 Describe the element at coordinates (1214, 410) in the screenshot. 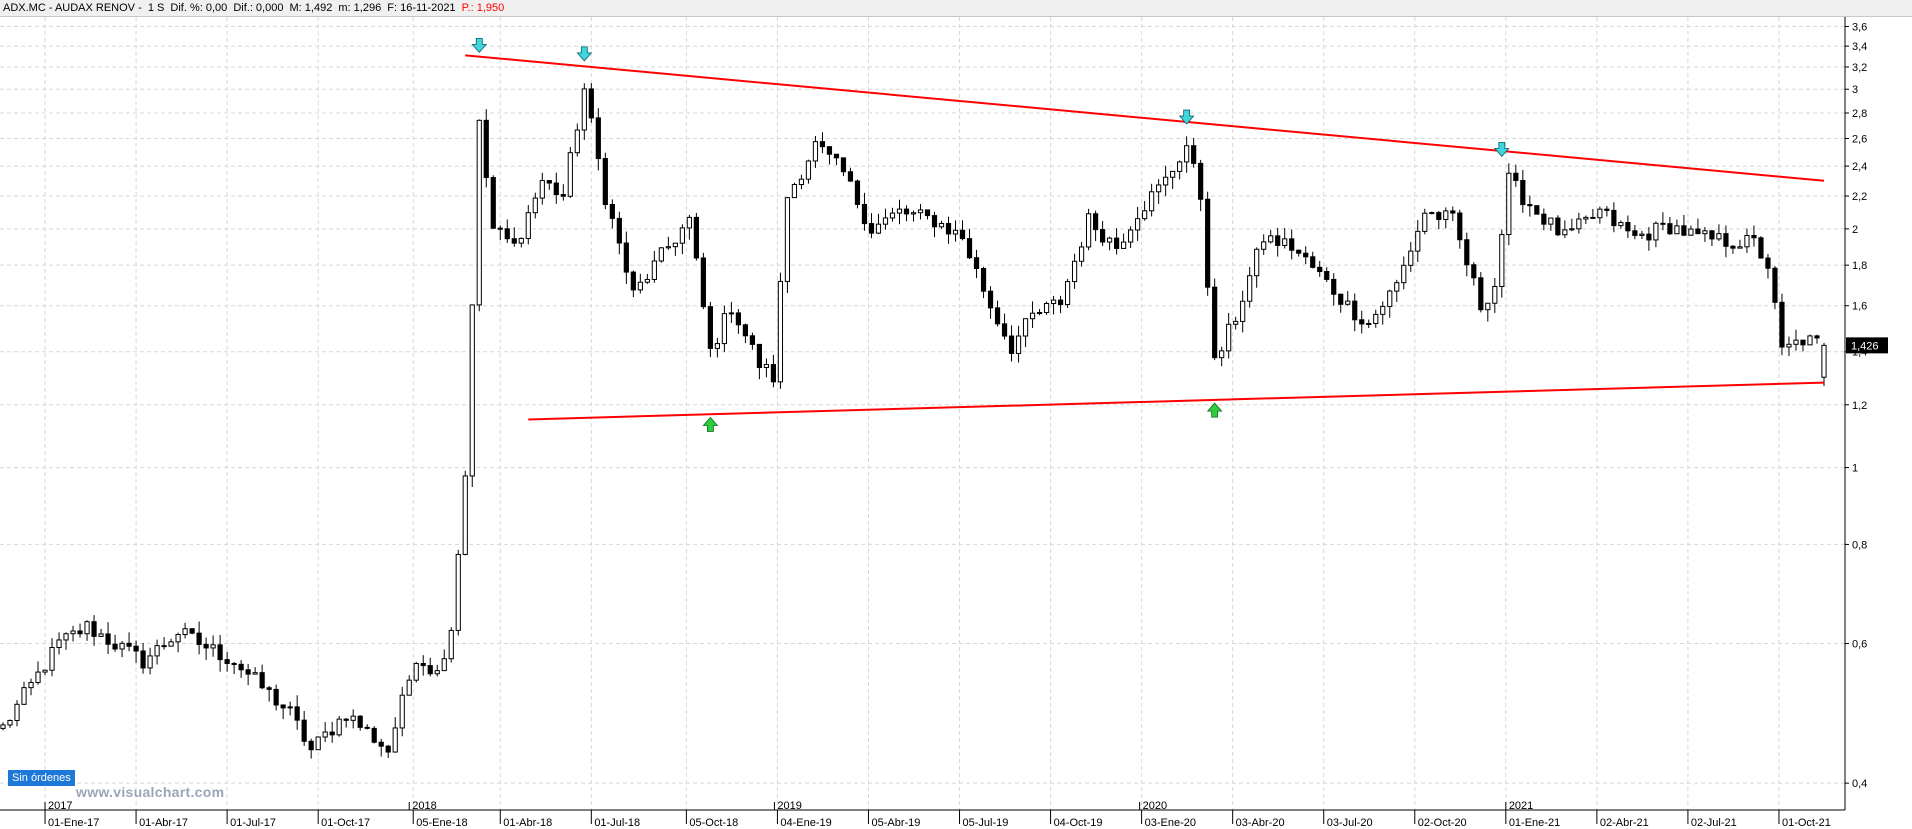

I see `bottom-arrow-icon` at that location.